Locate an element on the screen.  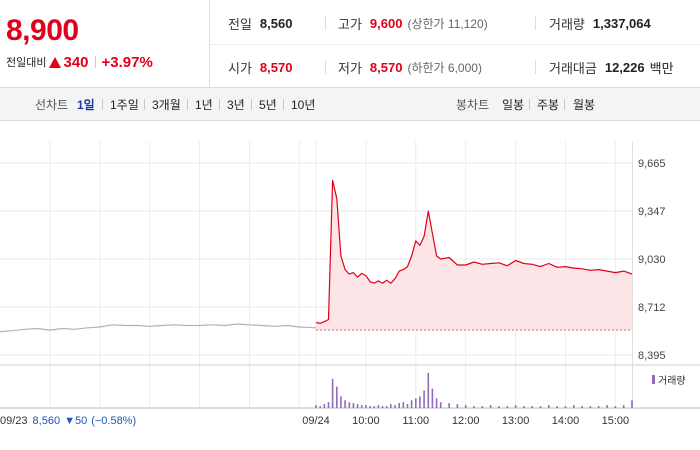
high-value: 9,600 is located at coordinates (386, 23).